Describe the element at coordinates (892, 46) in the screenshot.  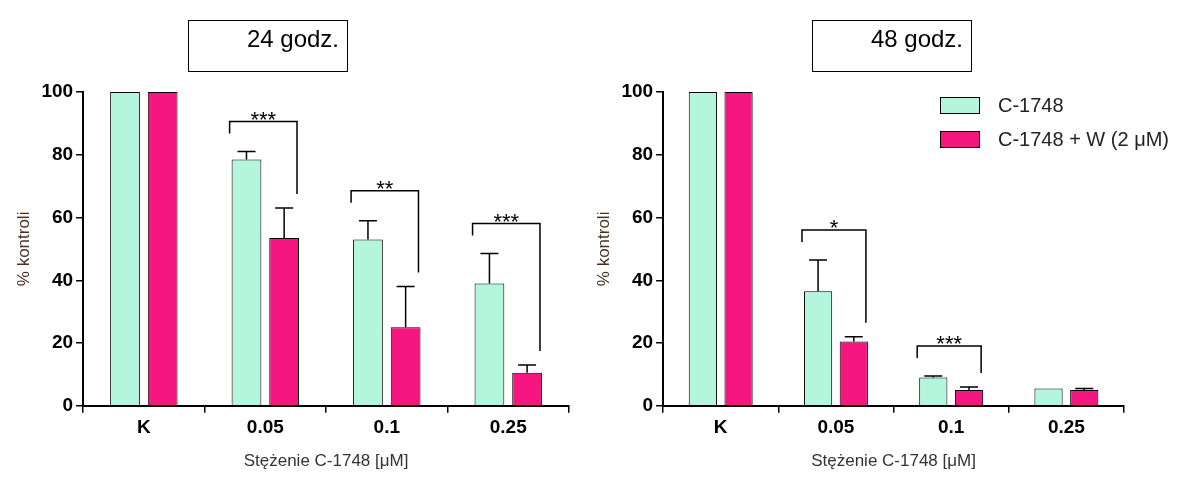
I see `chart-title: 48 godz.` at that location.